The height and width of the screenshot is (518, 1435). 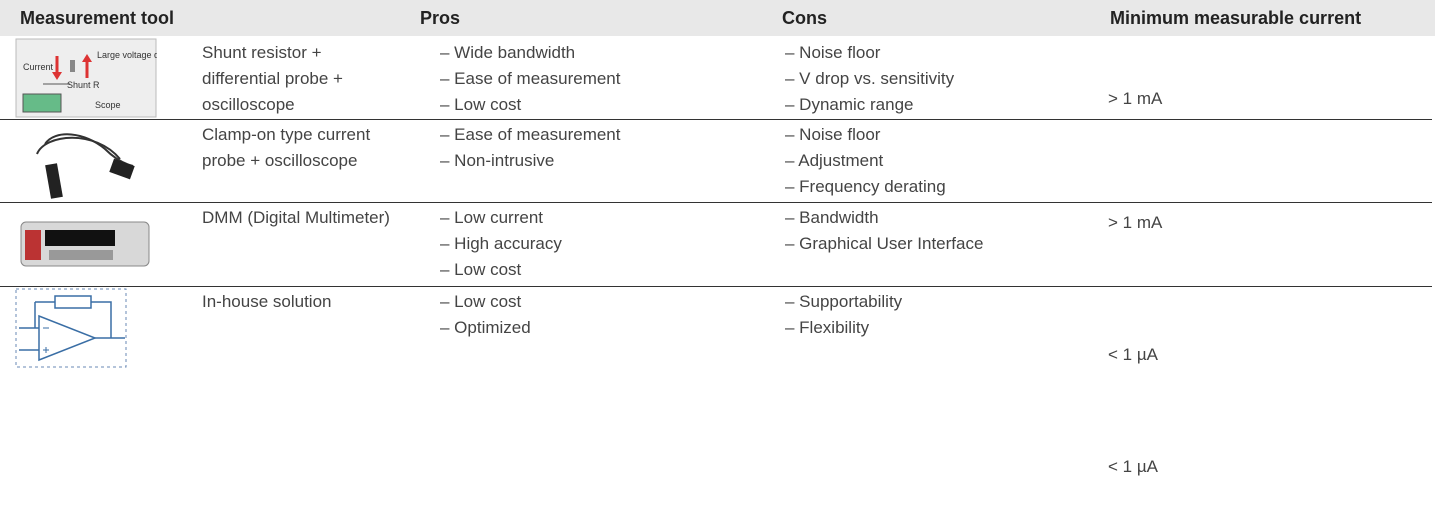 What do you see at coordinates (97, 18) in the screenshot?
I see `header-cell: Measurement tool` at bounding box center [97, 18].